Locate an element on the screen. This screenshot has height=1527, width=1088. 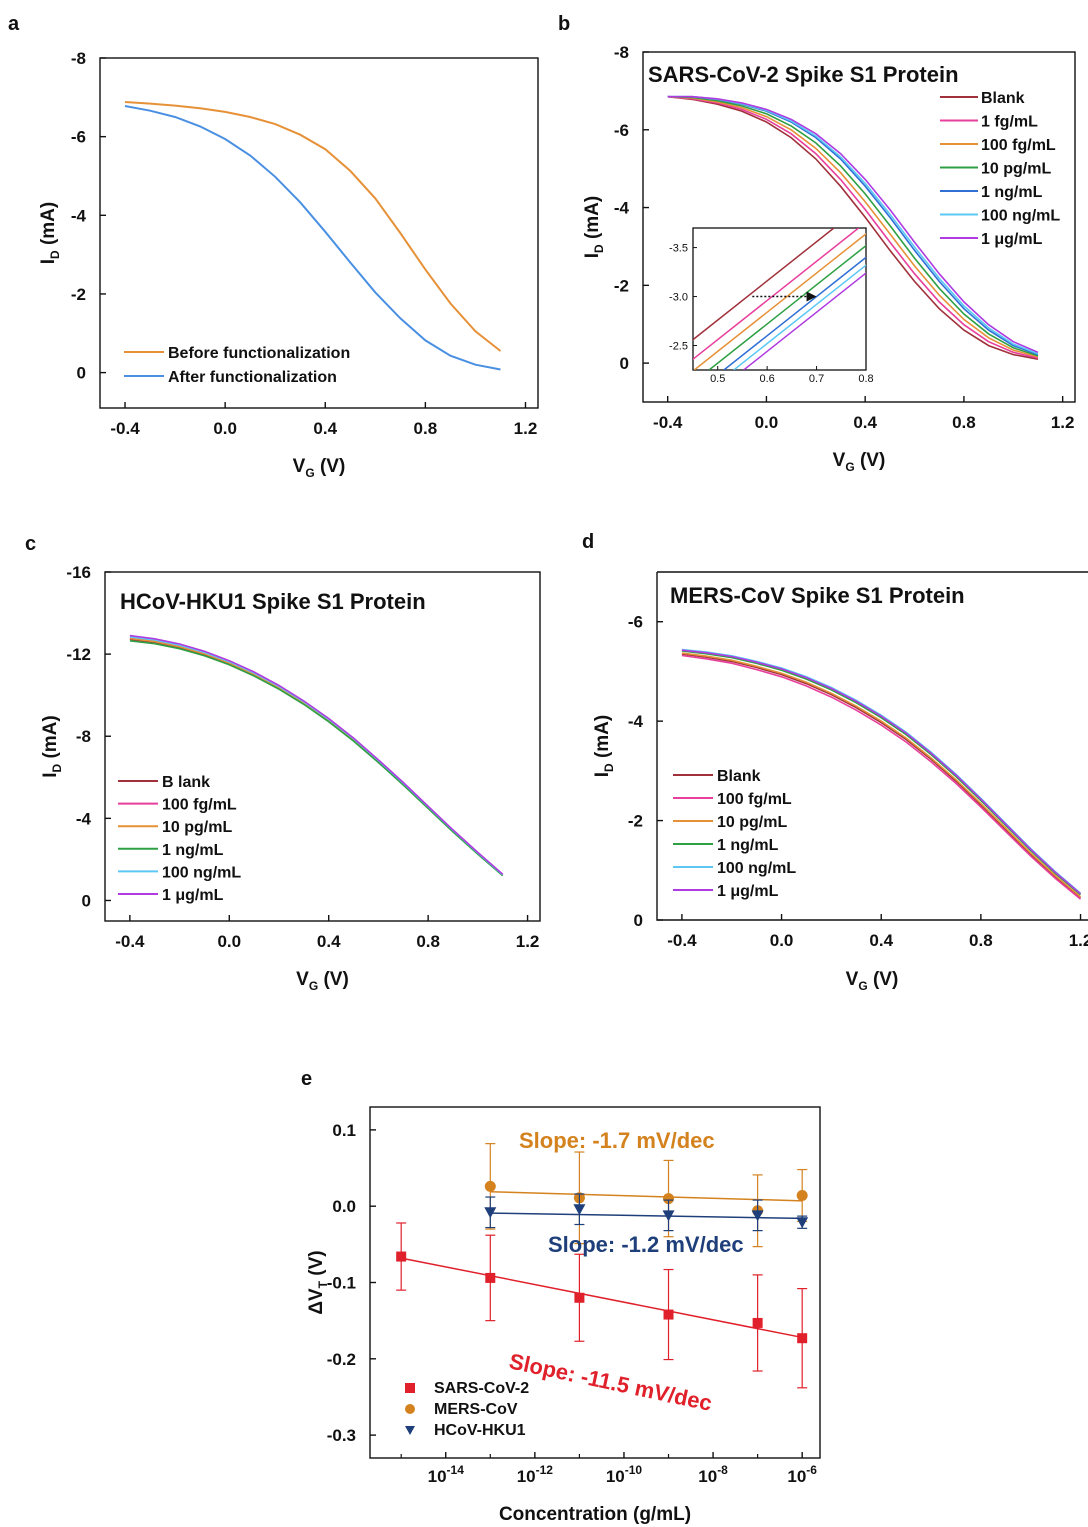
panel-d-title: MERS-CoV Spike S1 Protein is located at coordinates (817, 595).